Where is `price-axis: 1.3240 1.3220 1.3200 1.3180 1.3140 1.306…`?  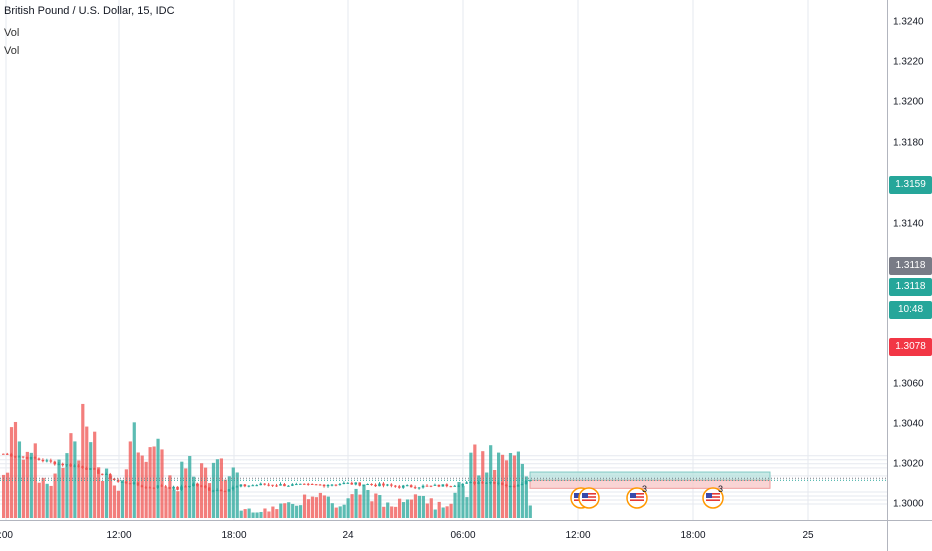 price-axis: 1.3240 1.3220 1.3200 1.3180 1.3140 1.306… is located at coordinates (909, 260).